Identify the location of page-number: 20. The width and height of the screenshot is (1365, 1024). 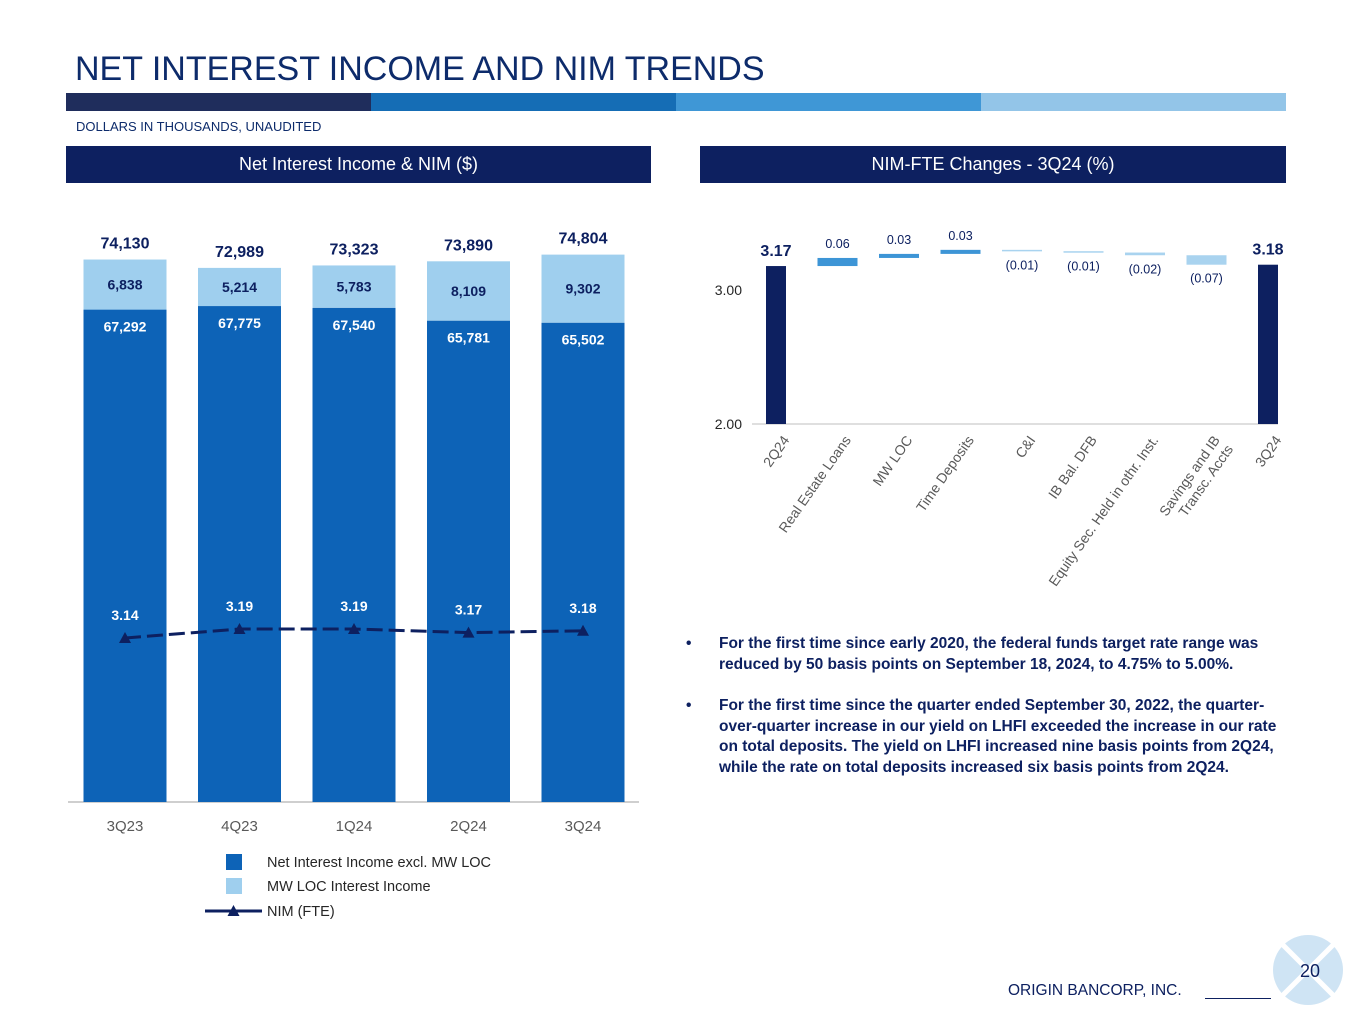
(1310, 971).